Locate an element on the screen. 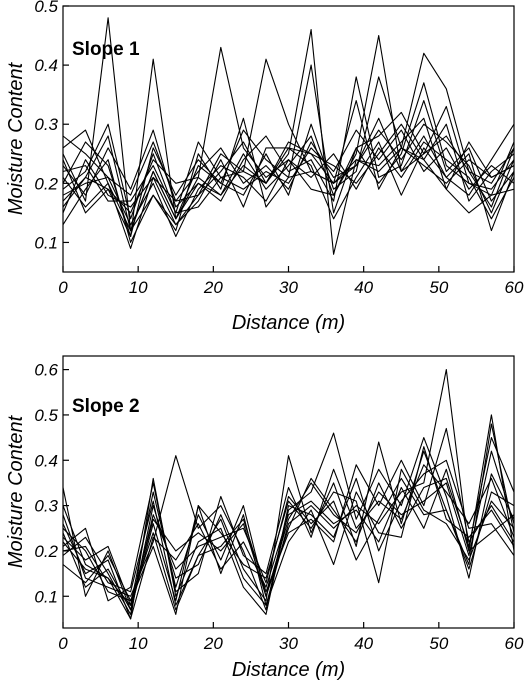  panel1-x-tick-label: 30 is located at coordinates (288, 287).